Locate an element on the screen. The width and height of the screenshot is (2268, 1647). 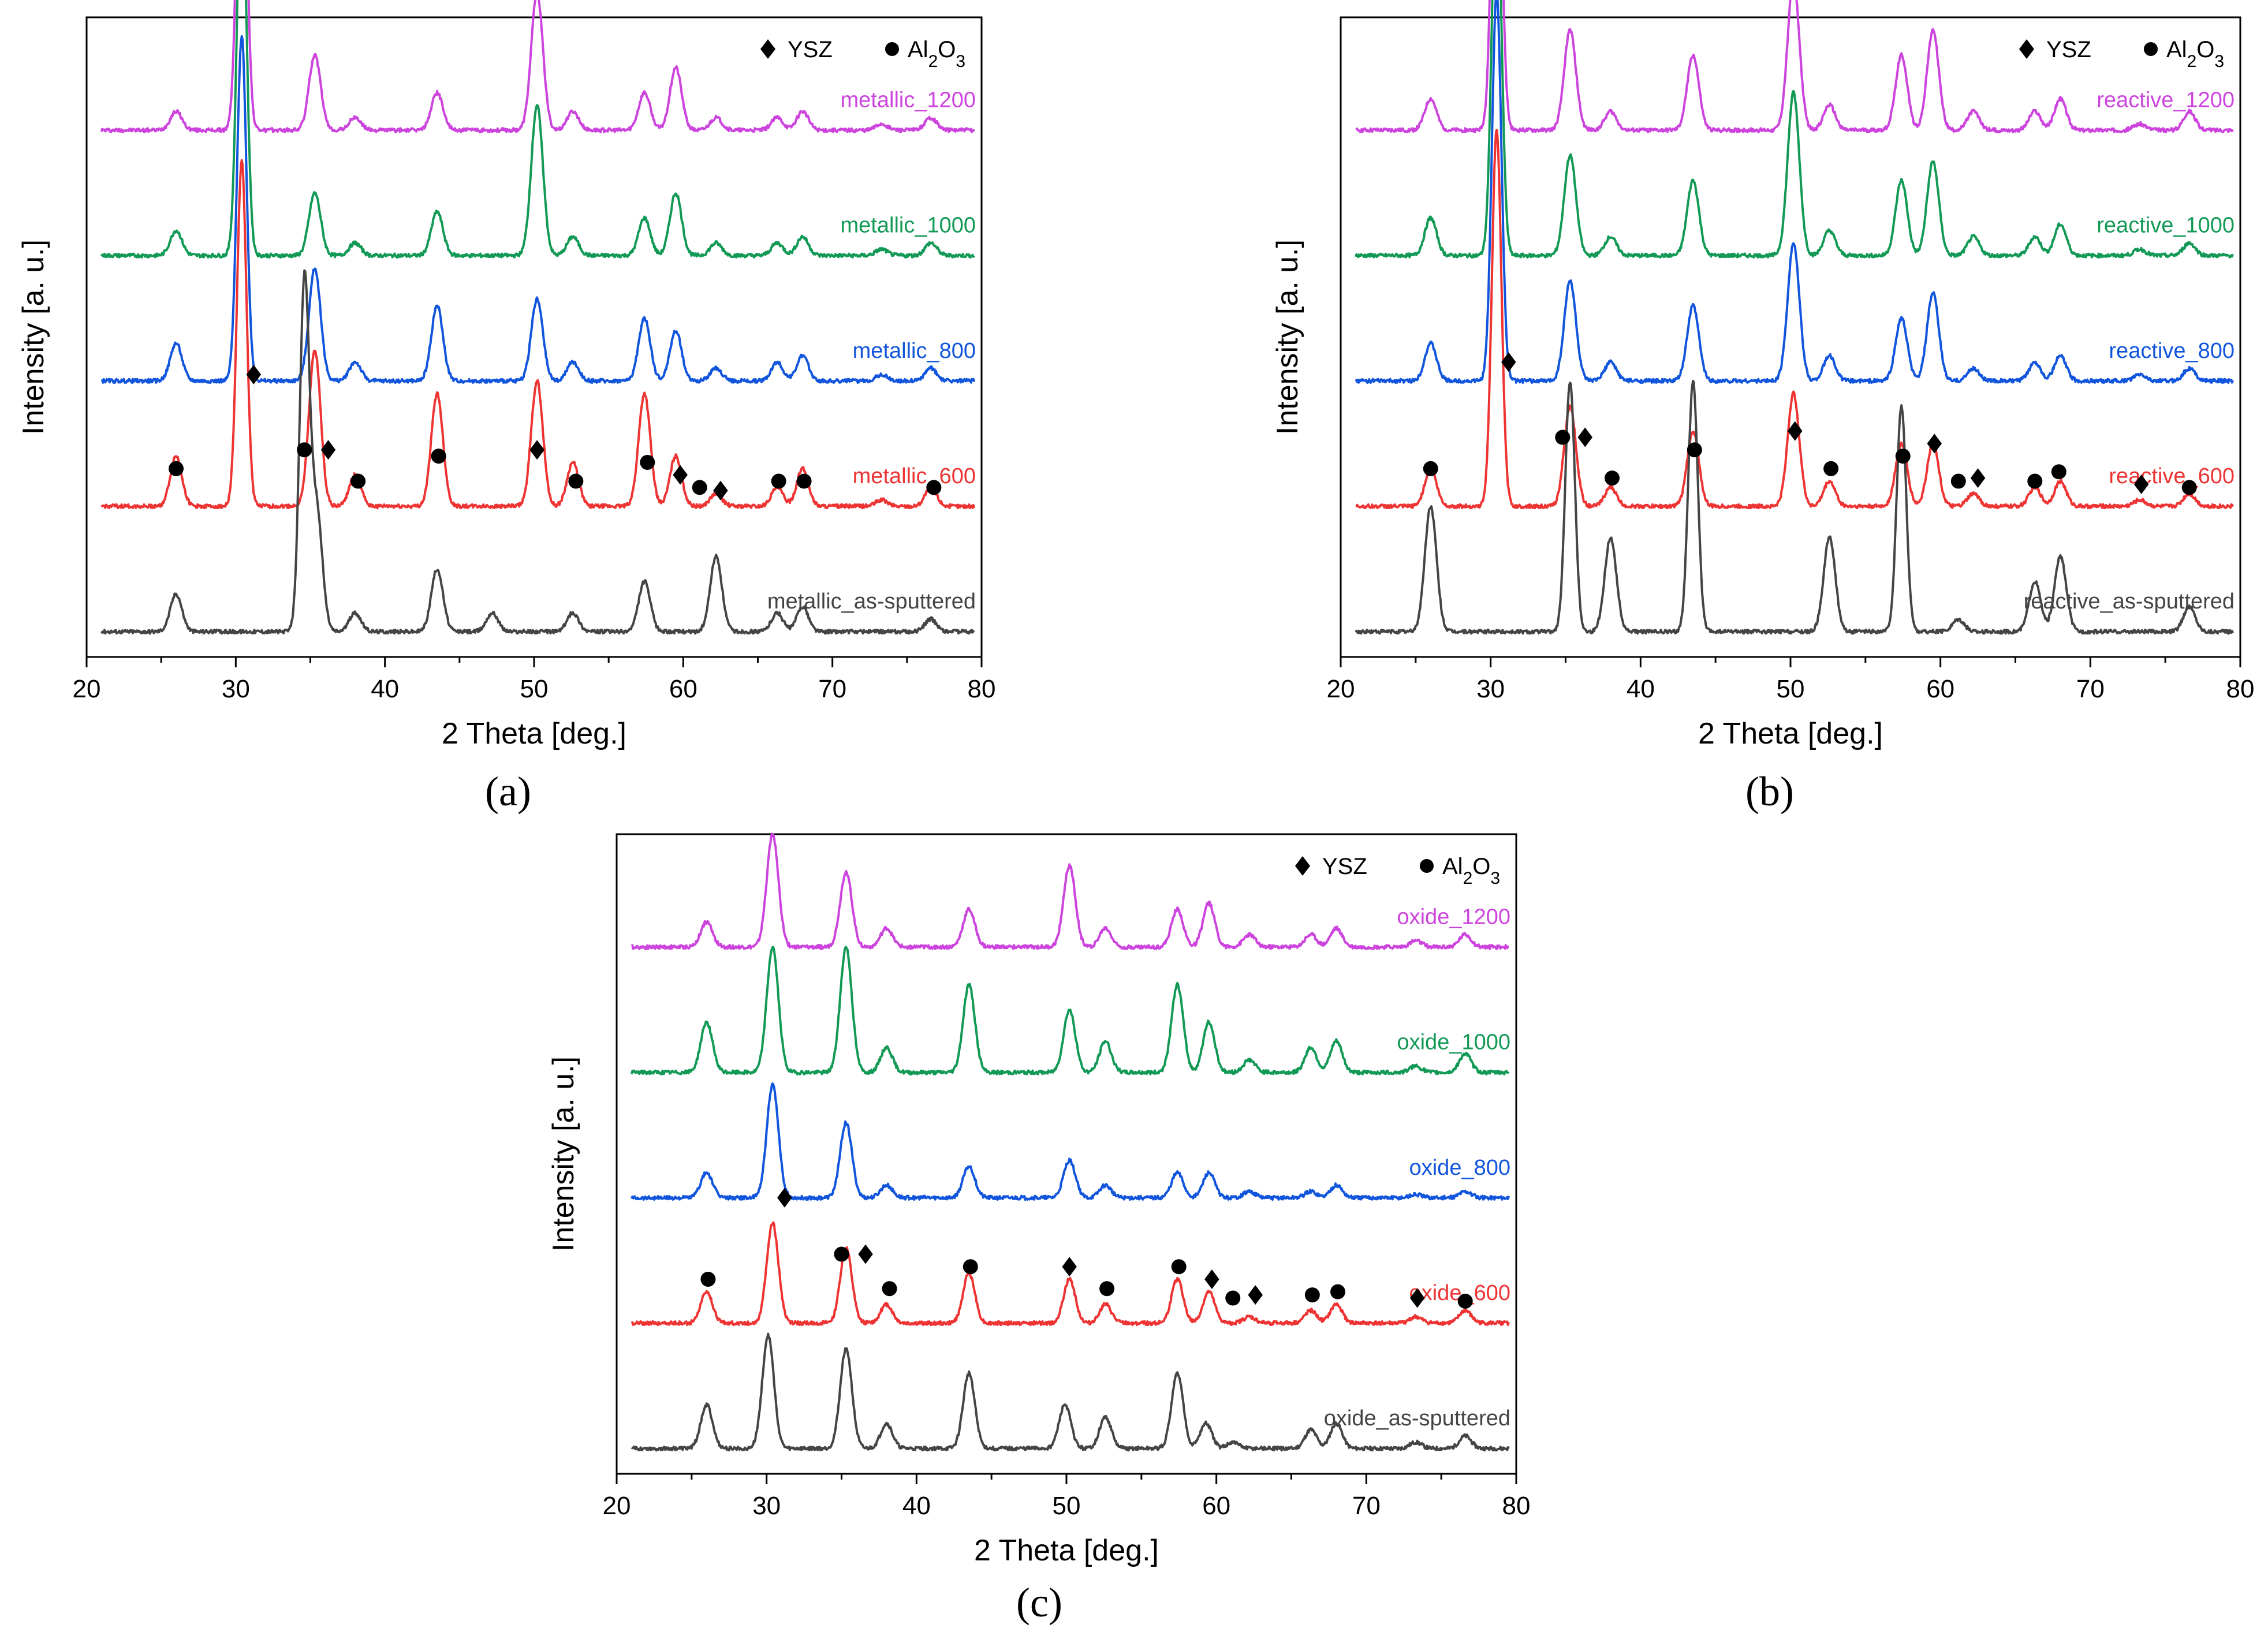
series-label: reactive_600 is located at coordinates (2172, 476).